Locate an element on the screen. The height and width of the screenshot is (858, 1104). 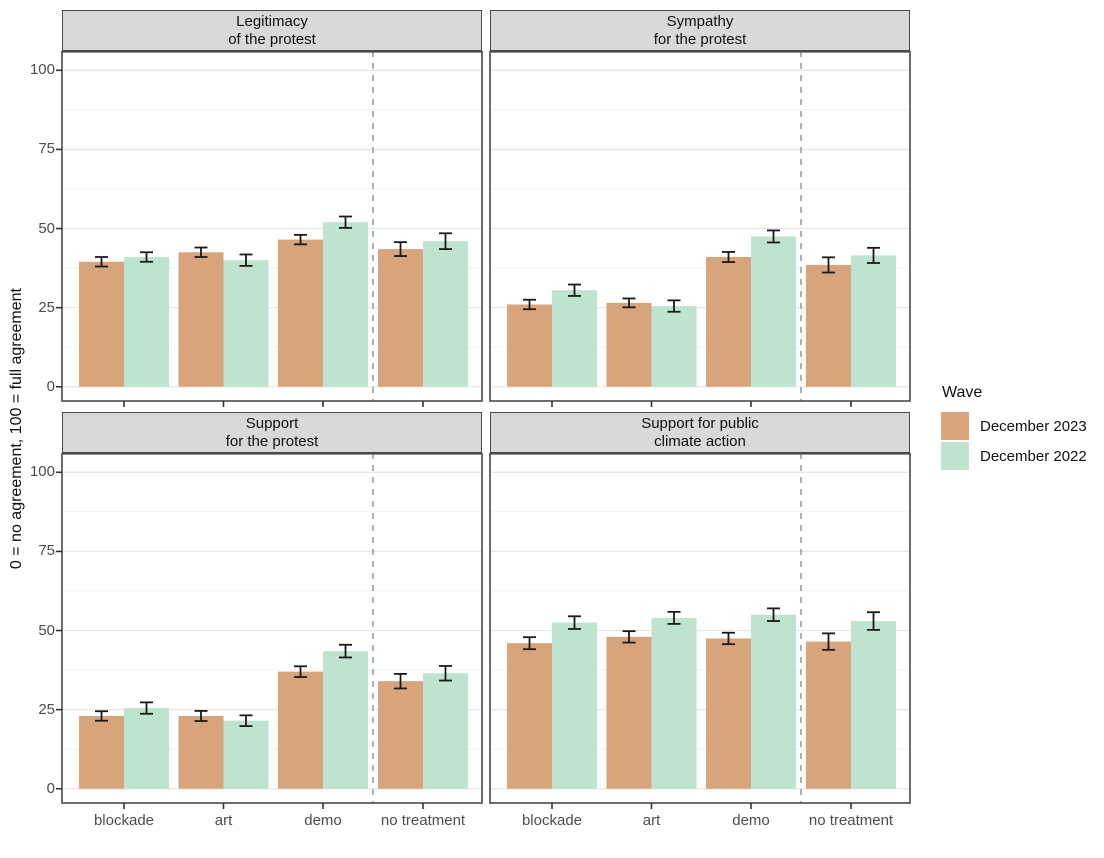
legend-item-december-2023: December 2023 is located at coordinates (1014, 426).